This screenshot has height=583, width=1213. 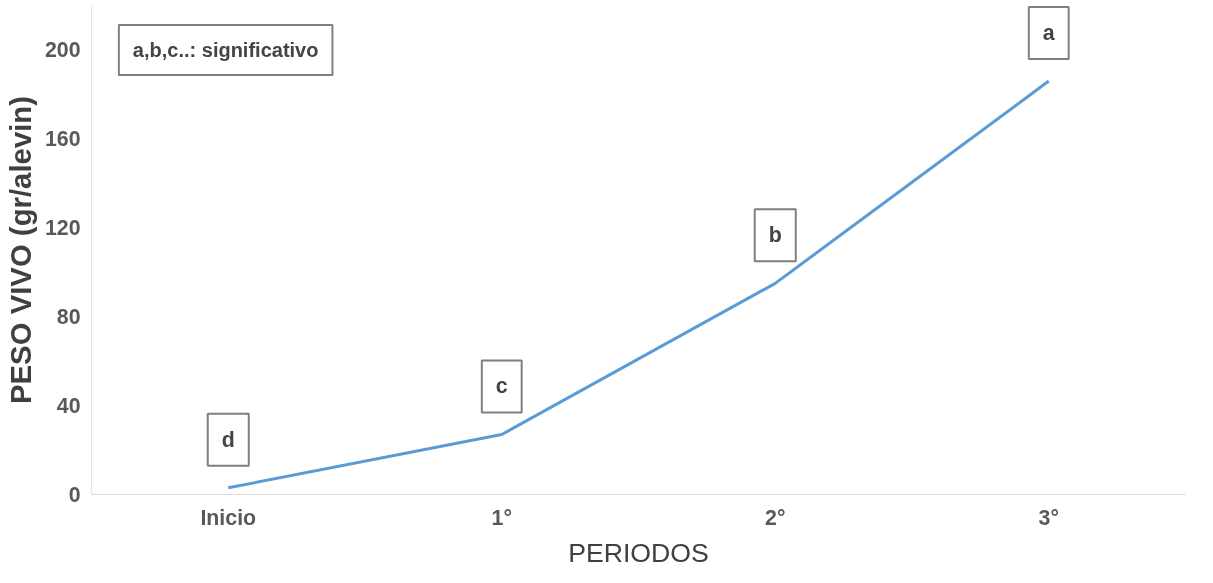 What do you see at coordinates (775, 517) in the screenshot?
I see `x-tick-label: 2°` at bounding box center [775, 517].